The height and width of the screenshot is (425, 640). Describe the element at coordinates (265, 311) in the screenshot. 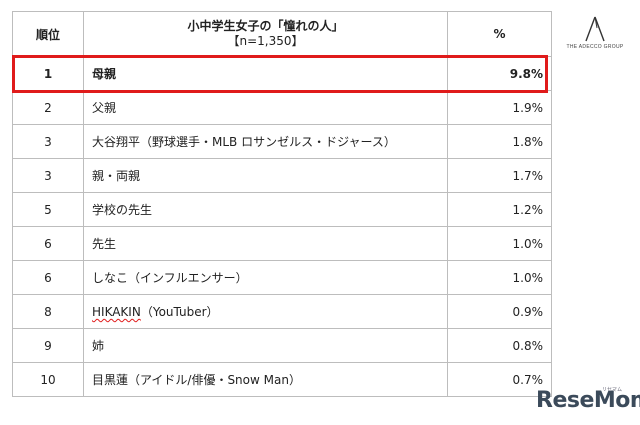

I see `name-cell: HIKAKIN（YouTuber）` at that location.